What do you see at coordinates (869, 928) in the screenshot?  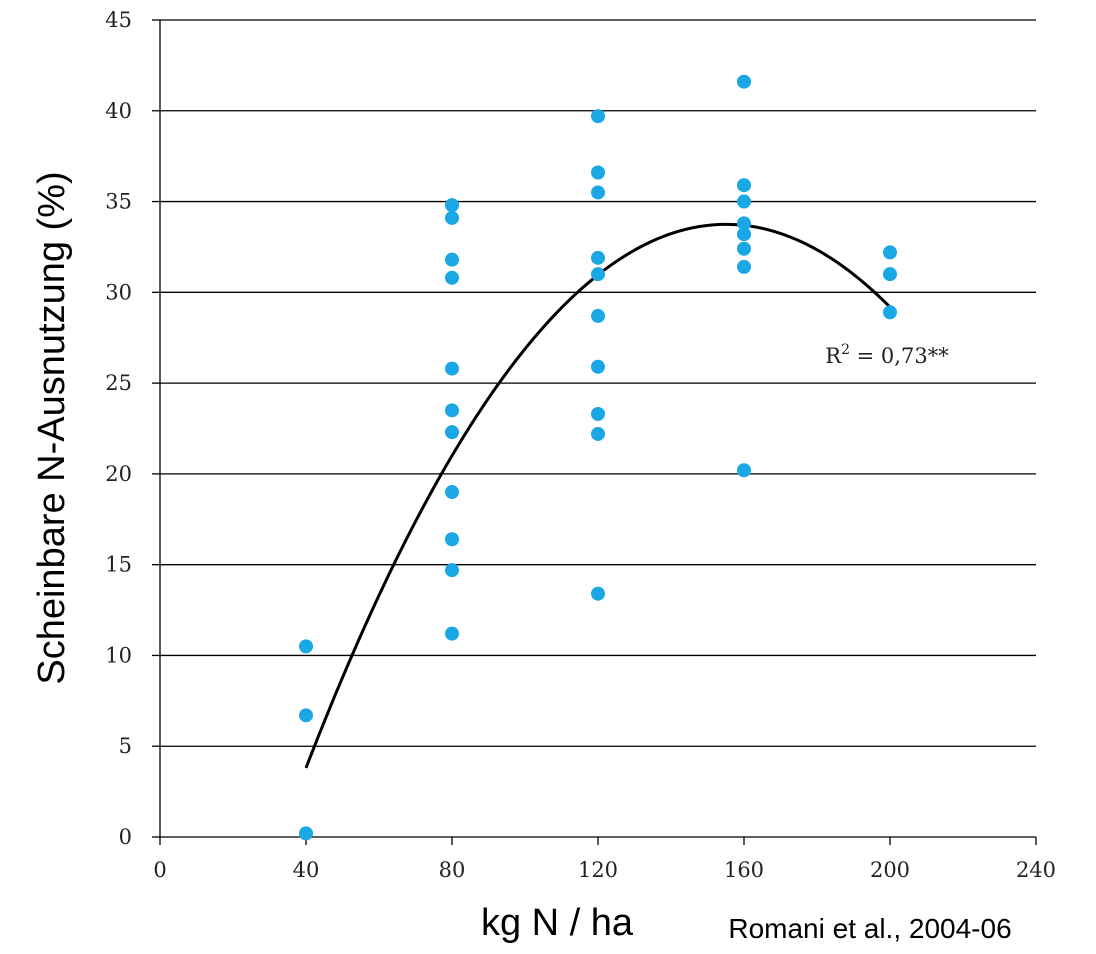 I see `source-citation: Romani et al., 2004-06` at bounding box center [869, 928].